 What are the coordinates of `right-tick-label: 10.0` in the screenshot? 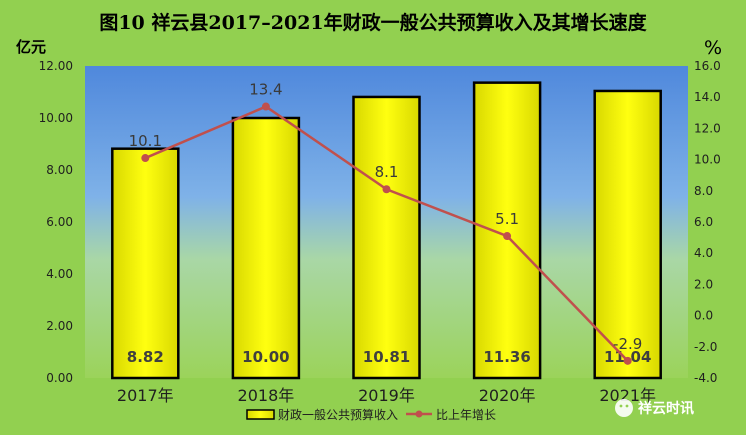 It's located at (707, 160).